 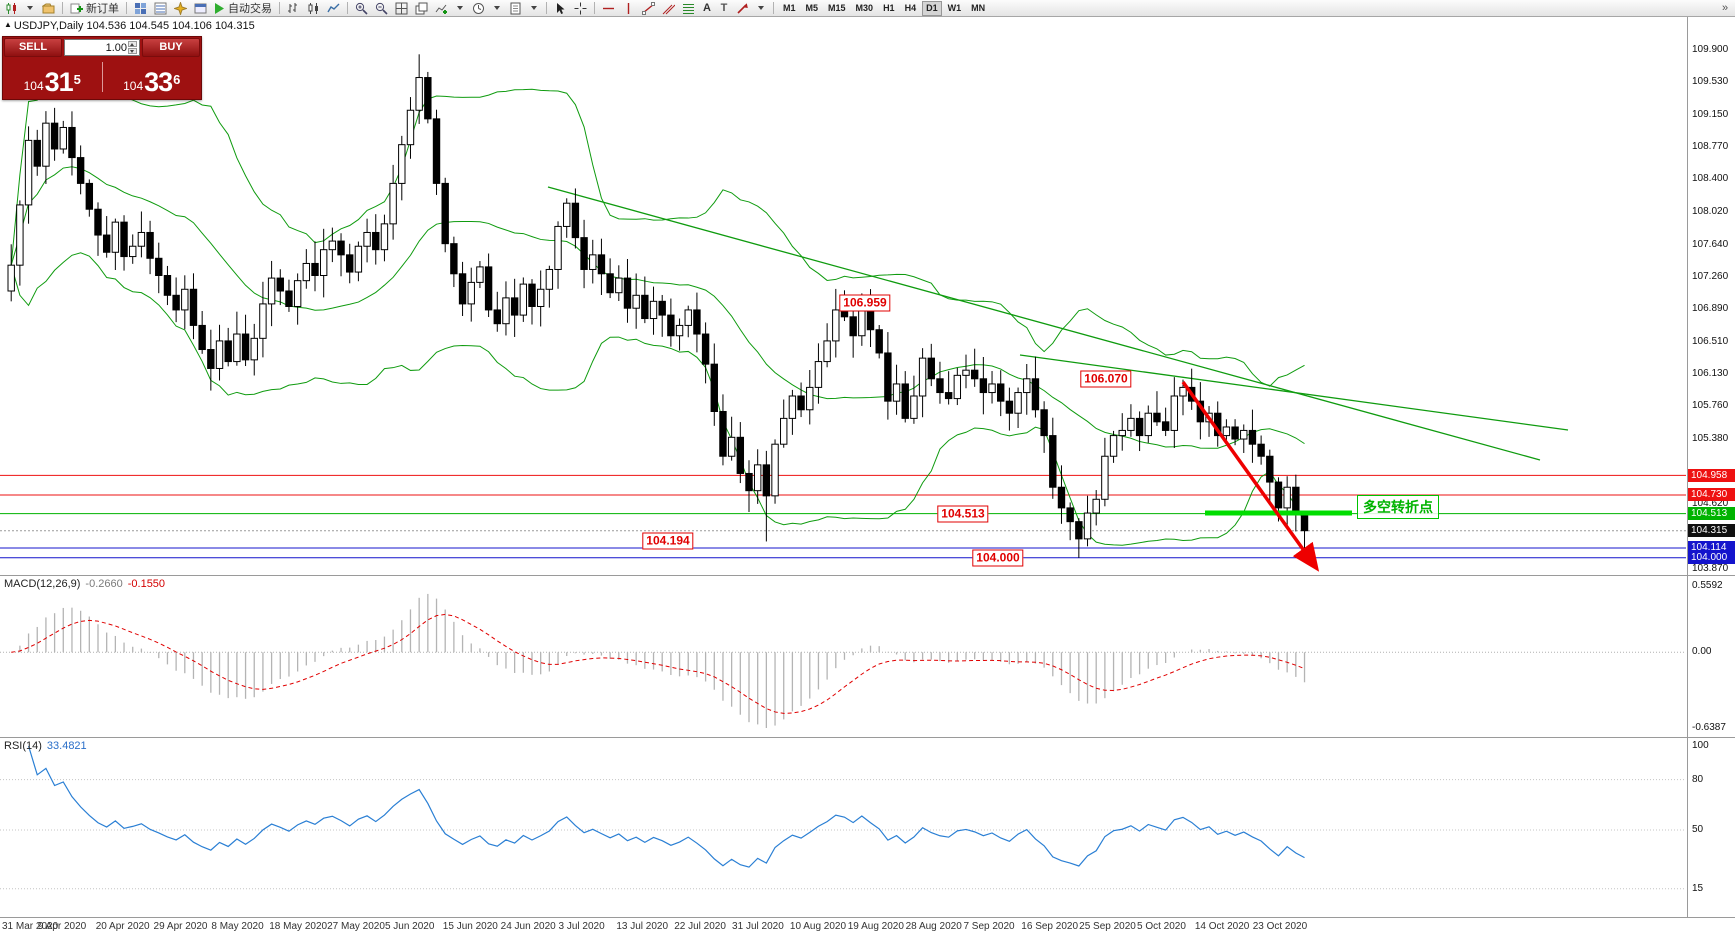 What do you see at coordinates (648, 8) in the screenshot?
I see `trendline-tool-icon` at bounding box center [648, 8].